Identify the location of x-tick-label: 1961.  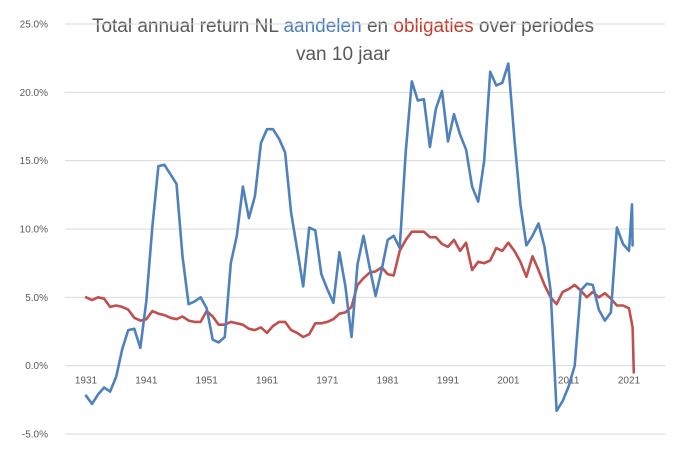
(267, 381).